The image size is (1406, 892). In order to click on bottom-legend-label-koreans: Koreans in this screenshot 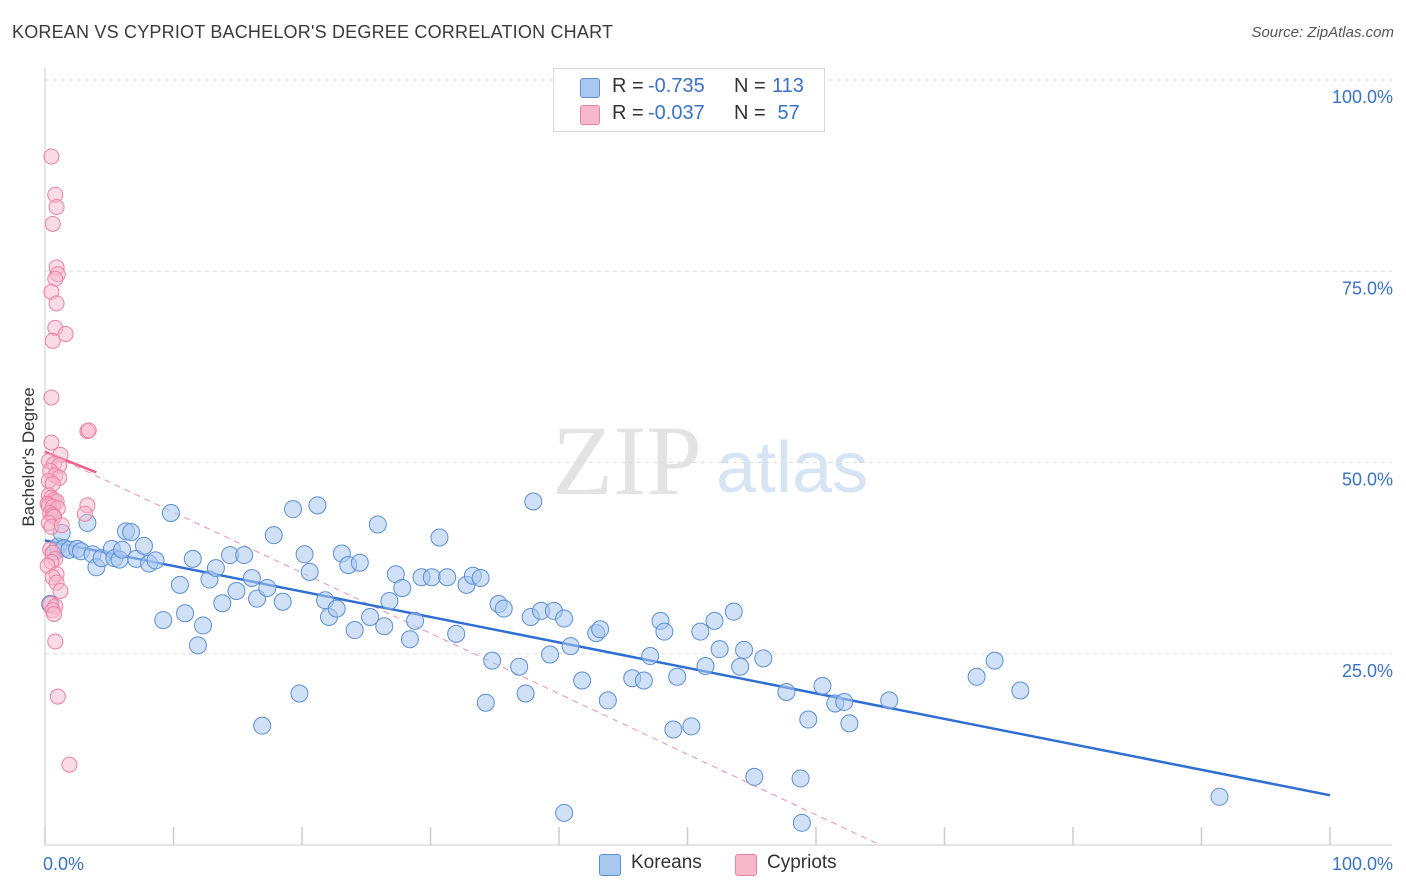, I will do `click(666, 862)`.